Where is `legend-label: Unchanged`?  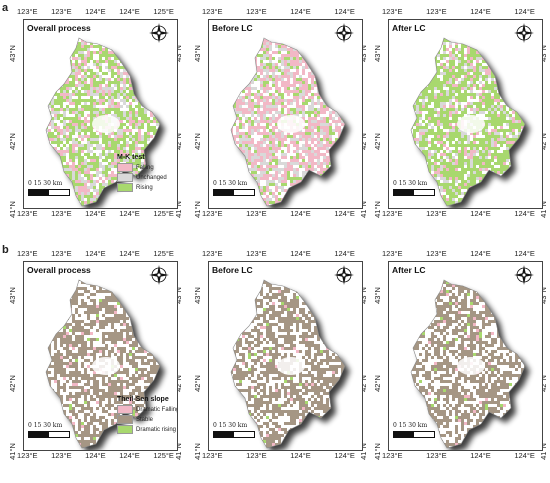 legend-label: Unchanged is located at coordinates (151, 177).